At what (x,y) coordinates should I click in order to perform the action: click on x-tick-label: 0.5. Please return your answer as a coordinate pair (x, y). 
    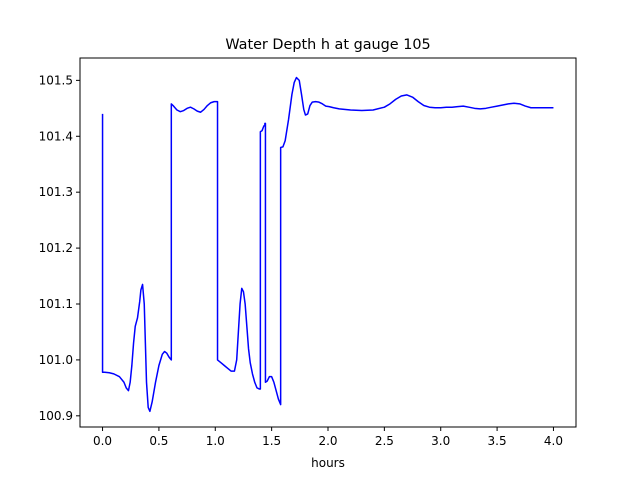
    Looking at the image, I should click on (158, 441).